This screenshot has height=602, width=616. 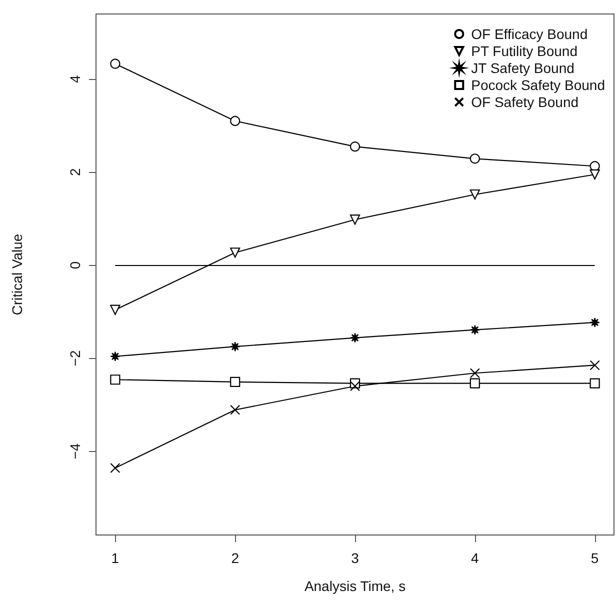 I want to click on x-tick-label: 2, so click(x=235, y=558).